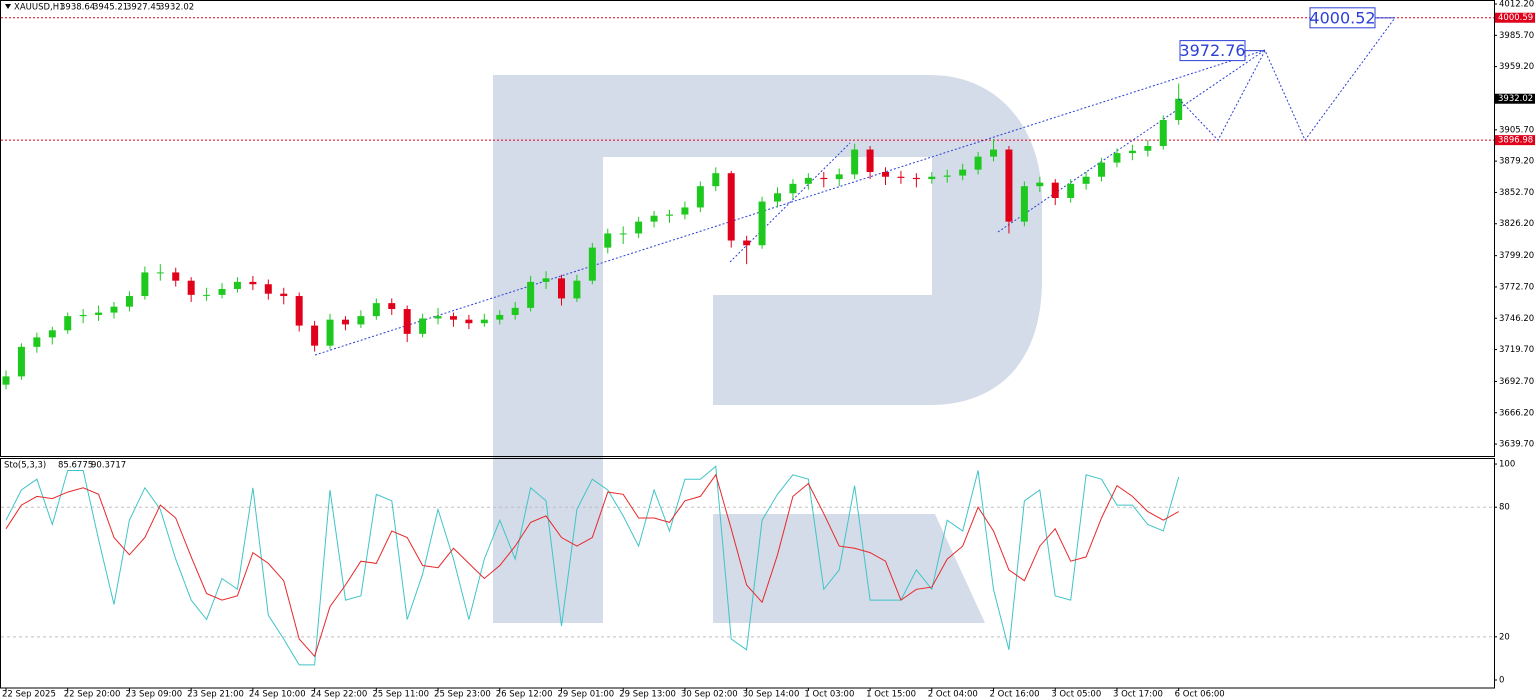  What do you see at coordinates (709, 695) in the screenshot?
I see `x-tick-label: 30 Sep 02:00` at bounding box center [709, 695].